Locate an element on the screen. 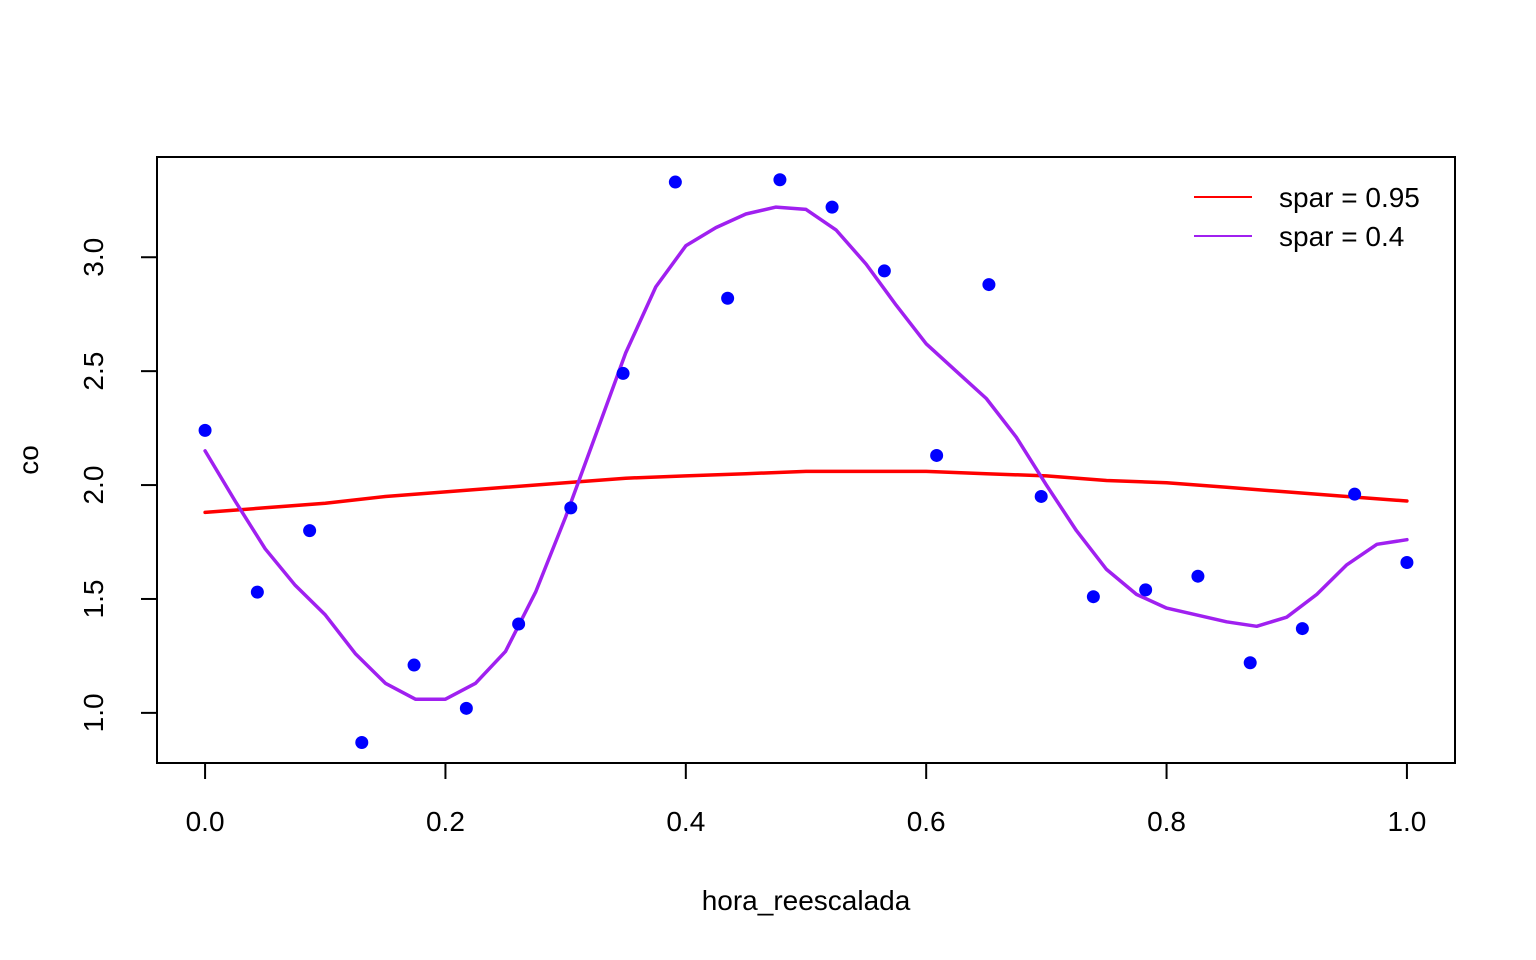 The image size is (1536, 960). x-axis-label: hora_reescalada is located at coordinates (806, 900).